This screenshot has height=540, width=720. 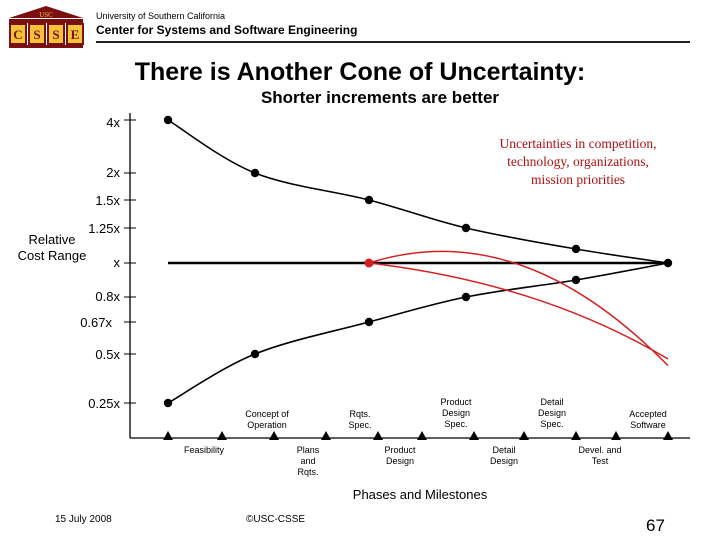 What do you see at coordinates (369, 263) in the screenshot?
I see `red-start-point` at bounding box center [369, 263].